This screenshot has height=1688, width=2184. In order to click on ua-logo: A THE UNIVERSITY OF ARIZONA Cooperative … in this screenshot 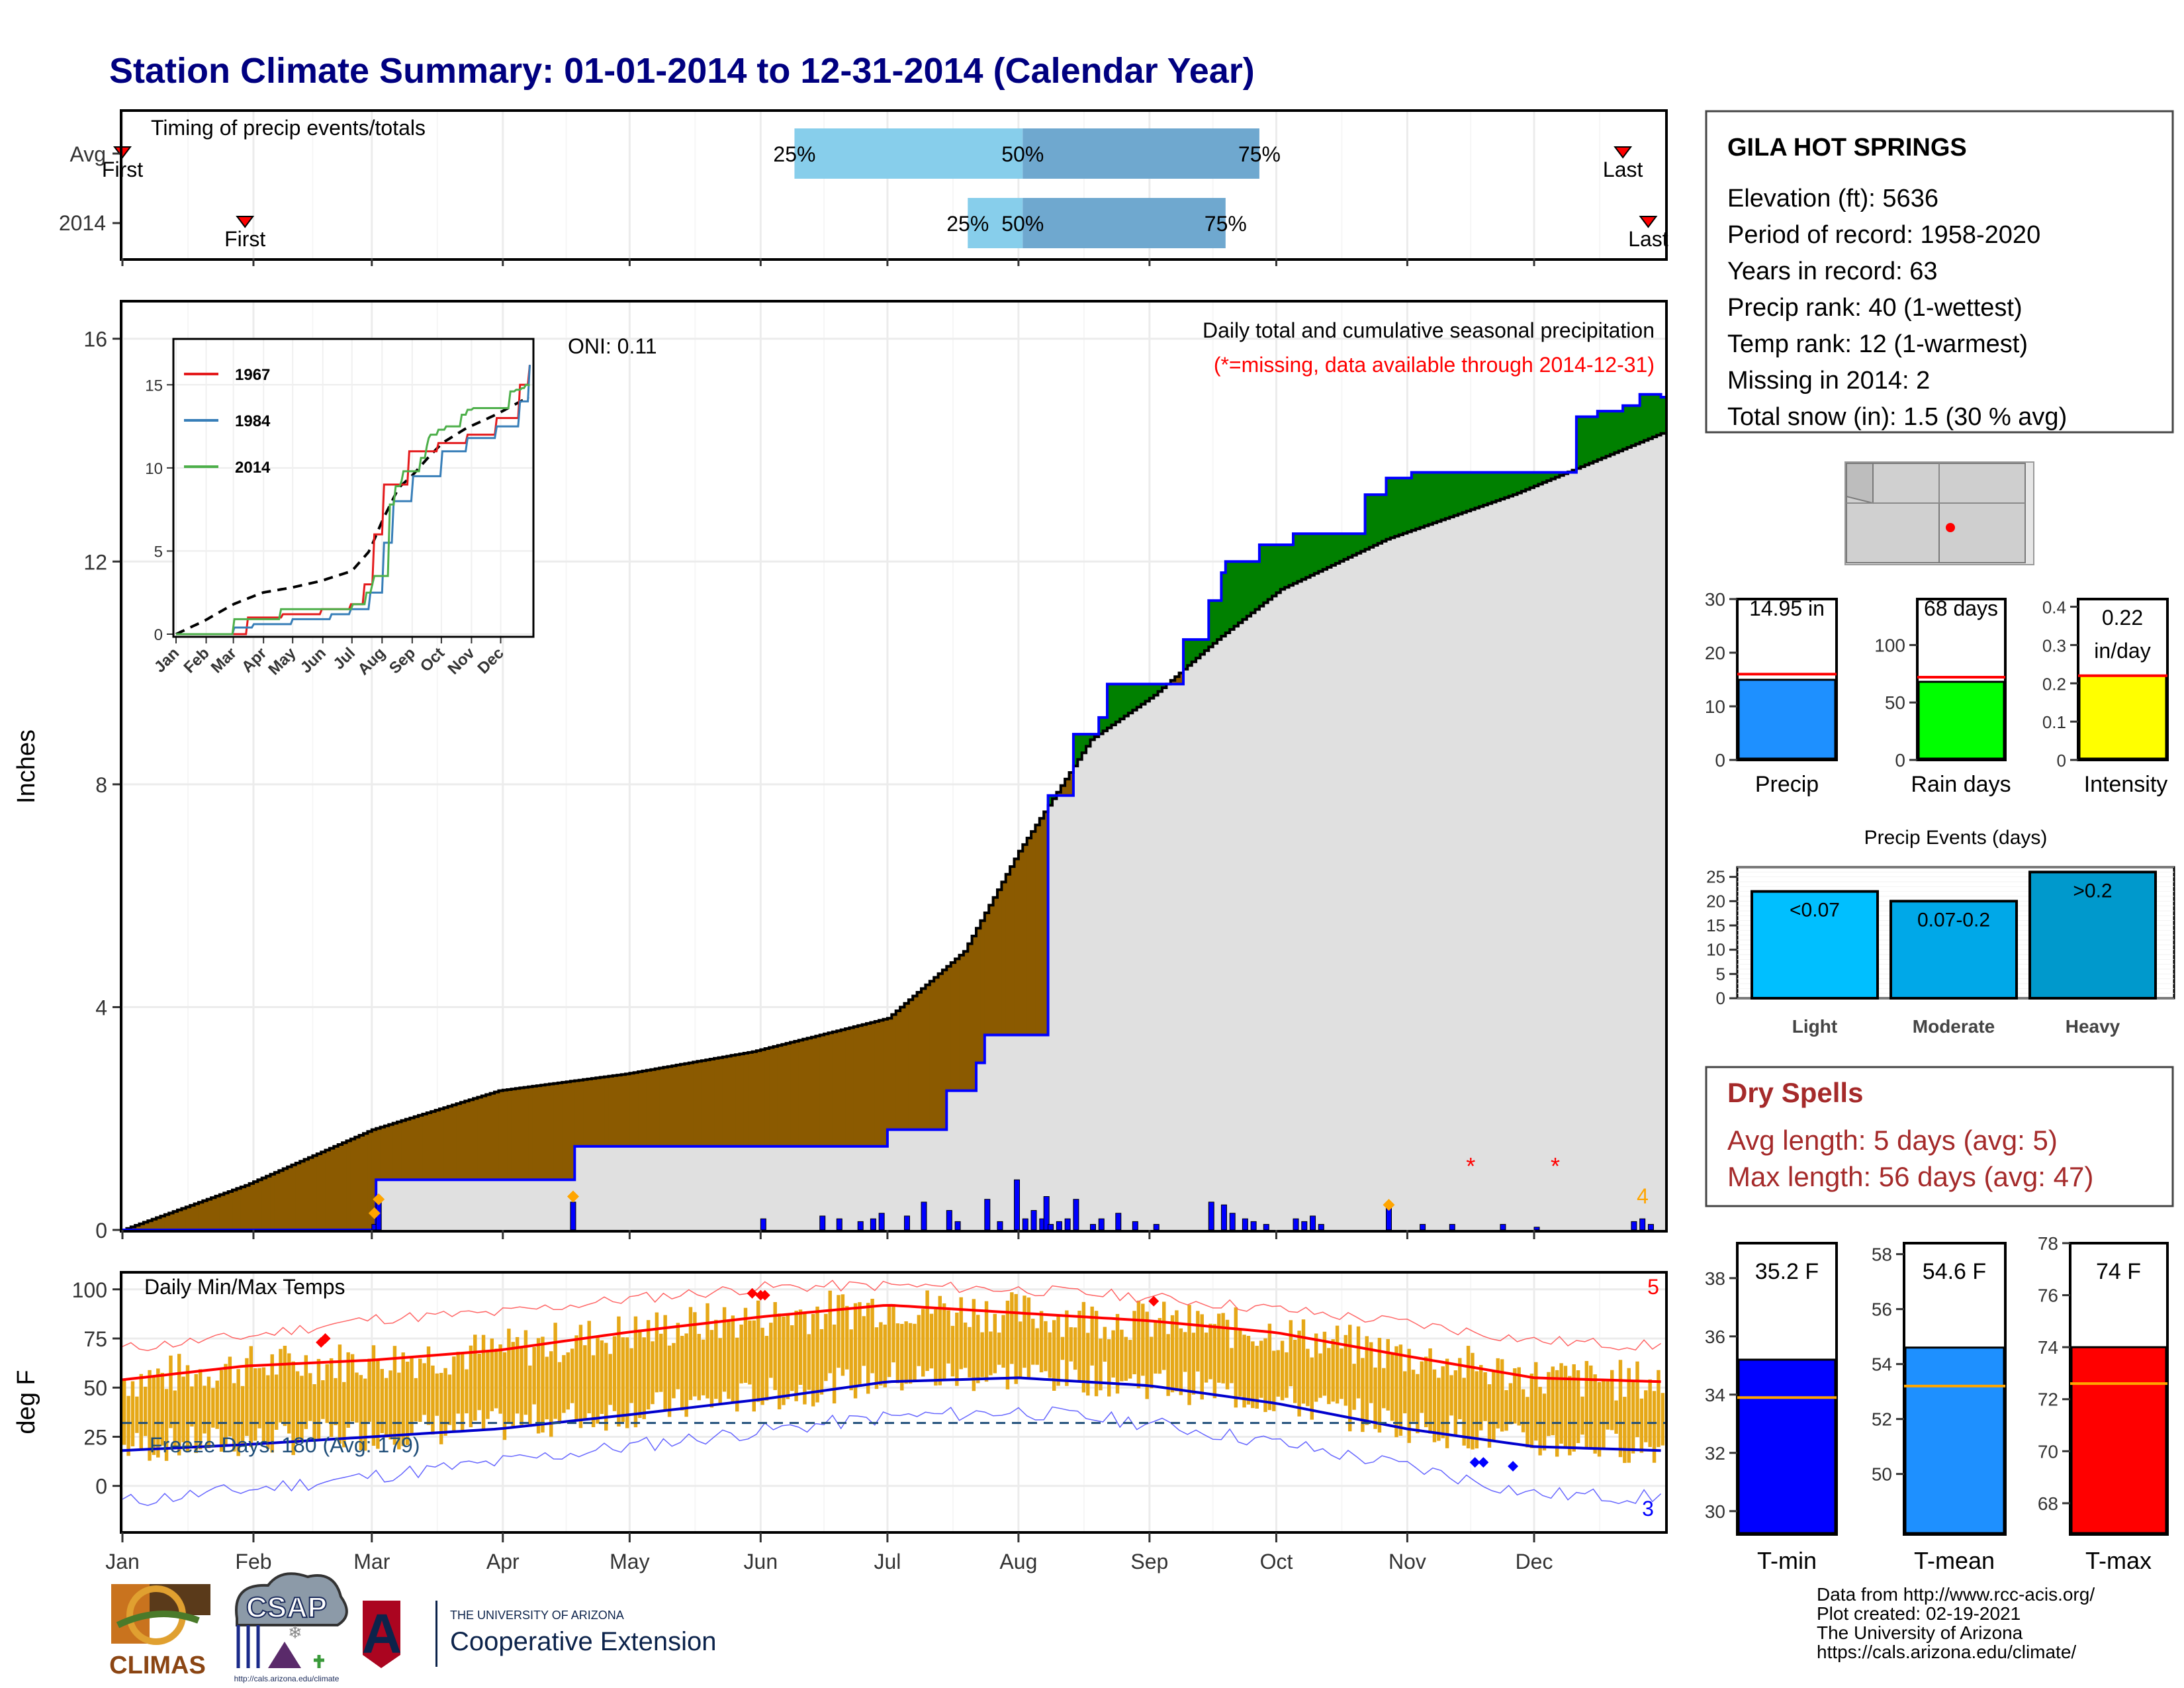, I will do `click(539, 1634)`.